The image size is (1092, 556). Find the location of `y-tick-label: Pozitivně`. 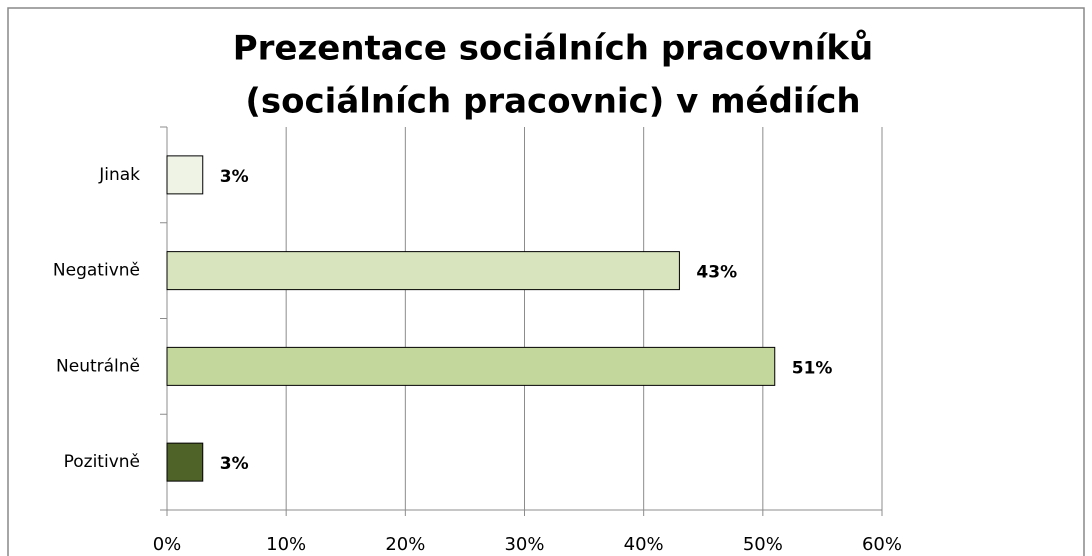

y-tick-label: Pozitivně is located at coordinates (102, 462).